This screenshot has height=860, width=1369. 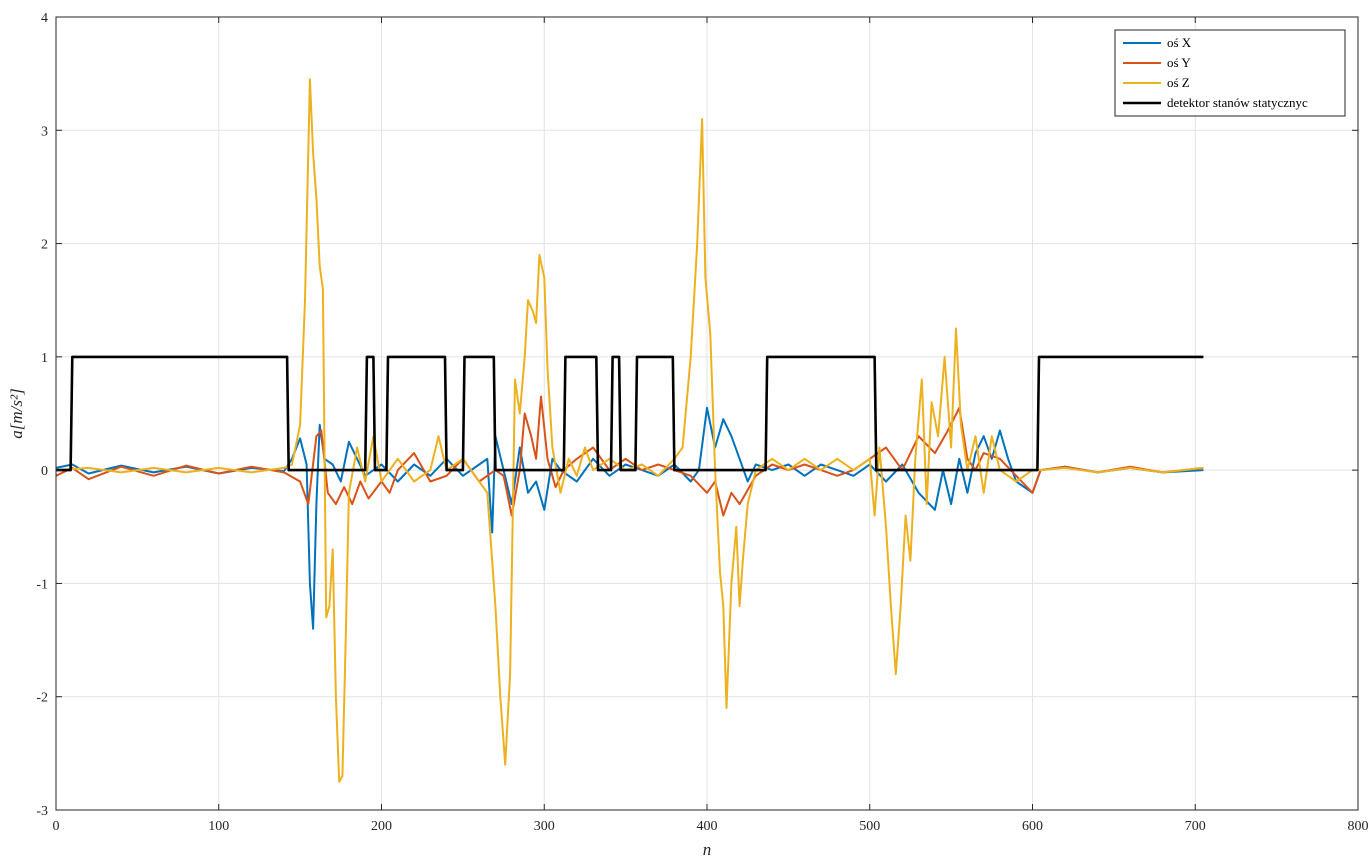 I want to click on y-tick-label: -3, so click(x=42, y=811).